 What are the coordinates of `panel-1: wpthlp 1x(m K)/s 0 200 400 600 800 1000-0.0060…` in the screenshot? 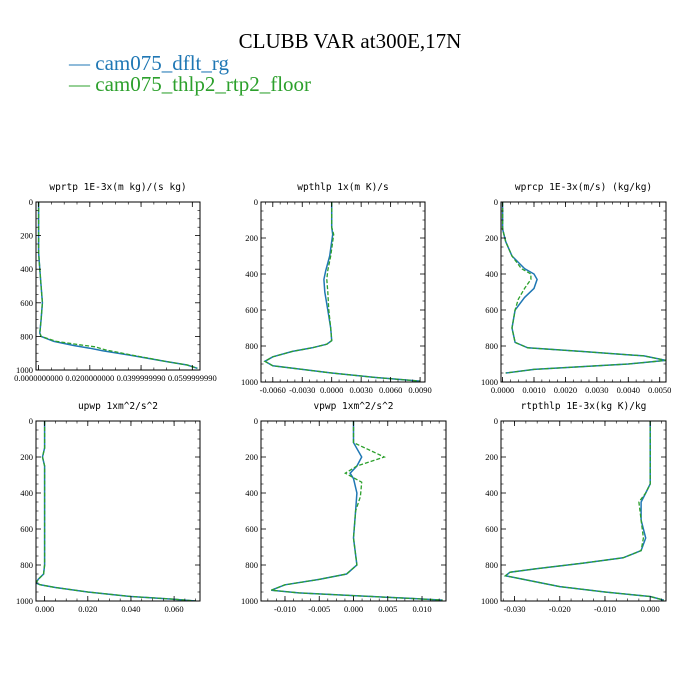 It's located at (336, 288).